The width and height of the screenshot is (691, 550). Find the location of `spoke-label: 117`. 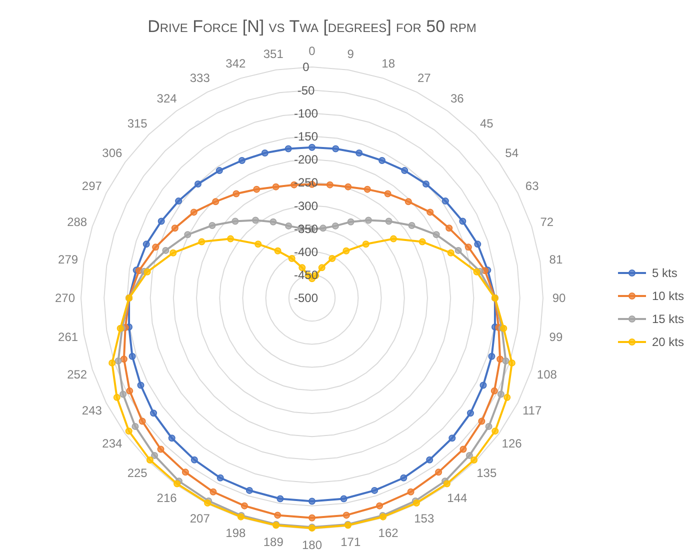

spoke-label: 117 is located at coordinates (532, 410).